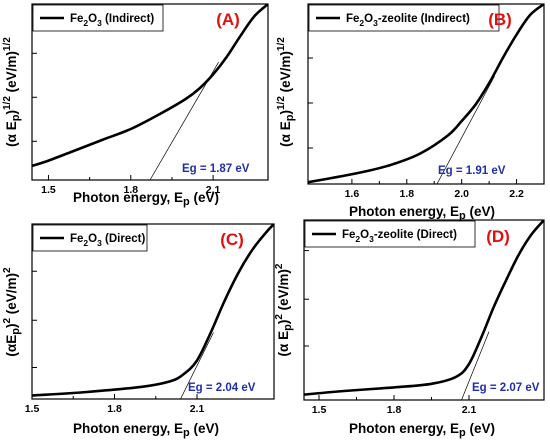 Image resolution: width=550 pixels, height=443 pixels. I want to click on x-tick-label: 2.0, so click(461, 194).